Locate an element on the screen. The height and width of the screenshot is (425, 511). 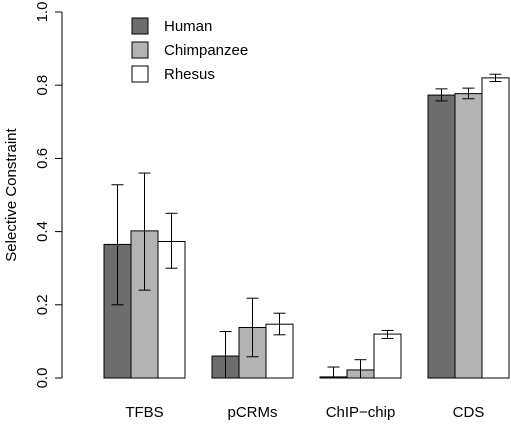
y-tick-label: 0.8 is located at coordinates (42, 85).